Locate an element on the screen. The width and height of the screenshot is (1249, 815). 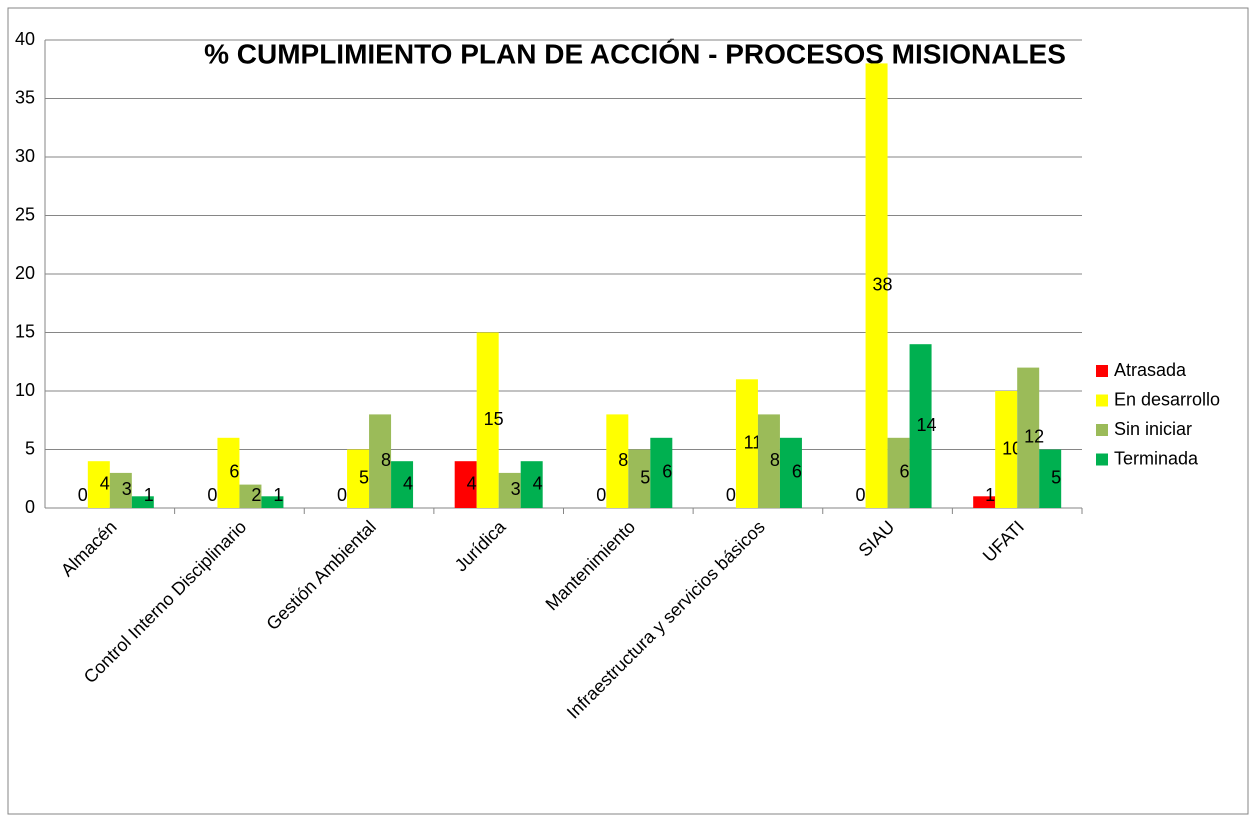
y-tick-label: 0 is located at coordinates (30, 507).